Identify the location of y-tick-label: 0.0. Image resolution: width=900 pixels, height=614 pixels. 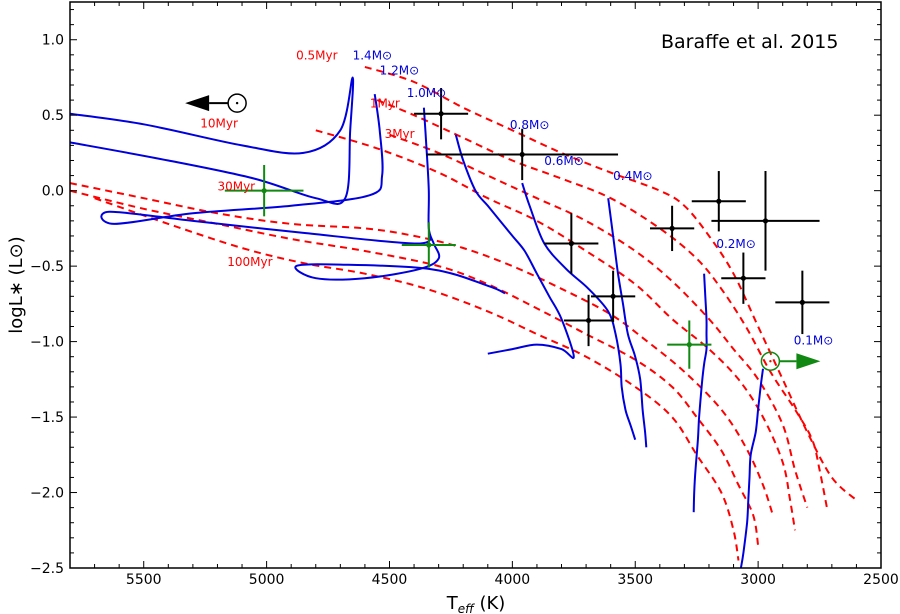
(53, 192).